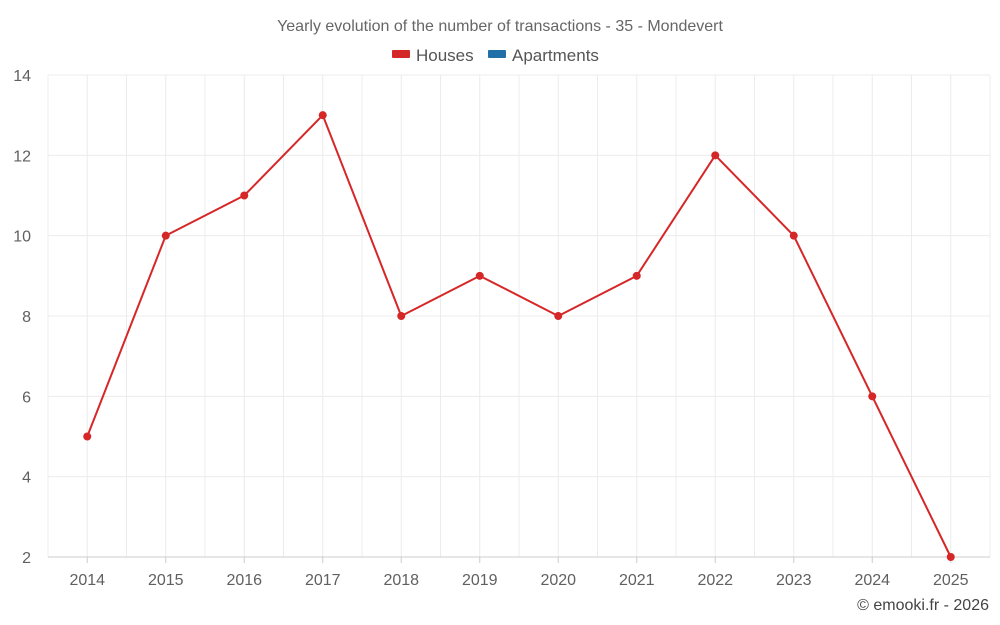 This screenshot has width=1000, height=625. I want to click on data-point-houses-2015, so click(165, 235).